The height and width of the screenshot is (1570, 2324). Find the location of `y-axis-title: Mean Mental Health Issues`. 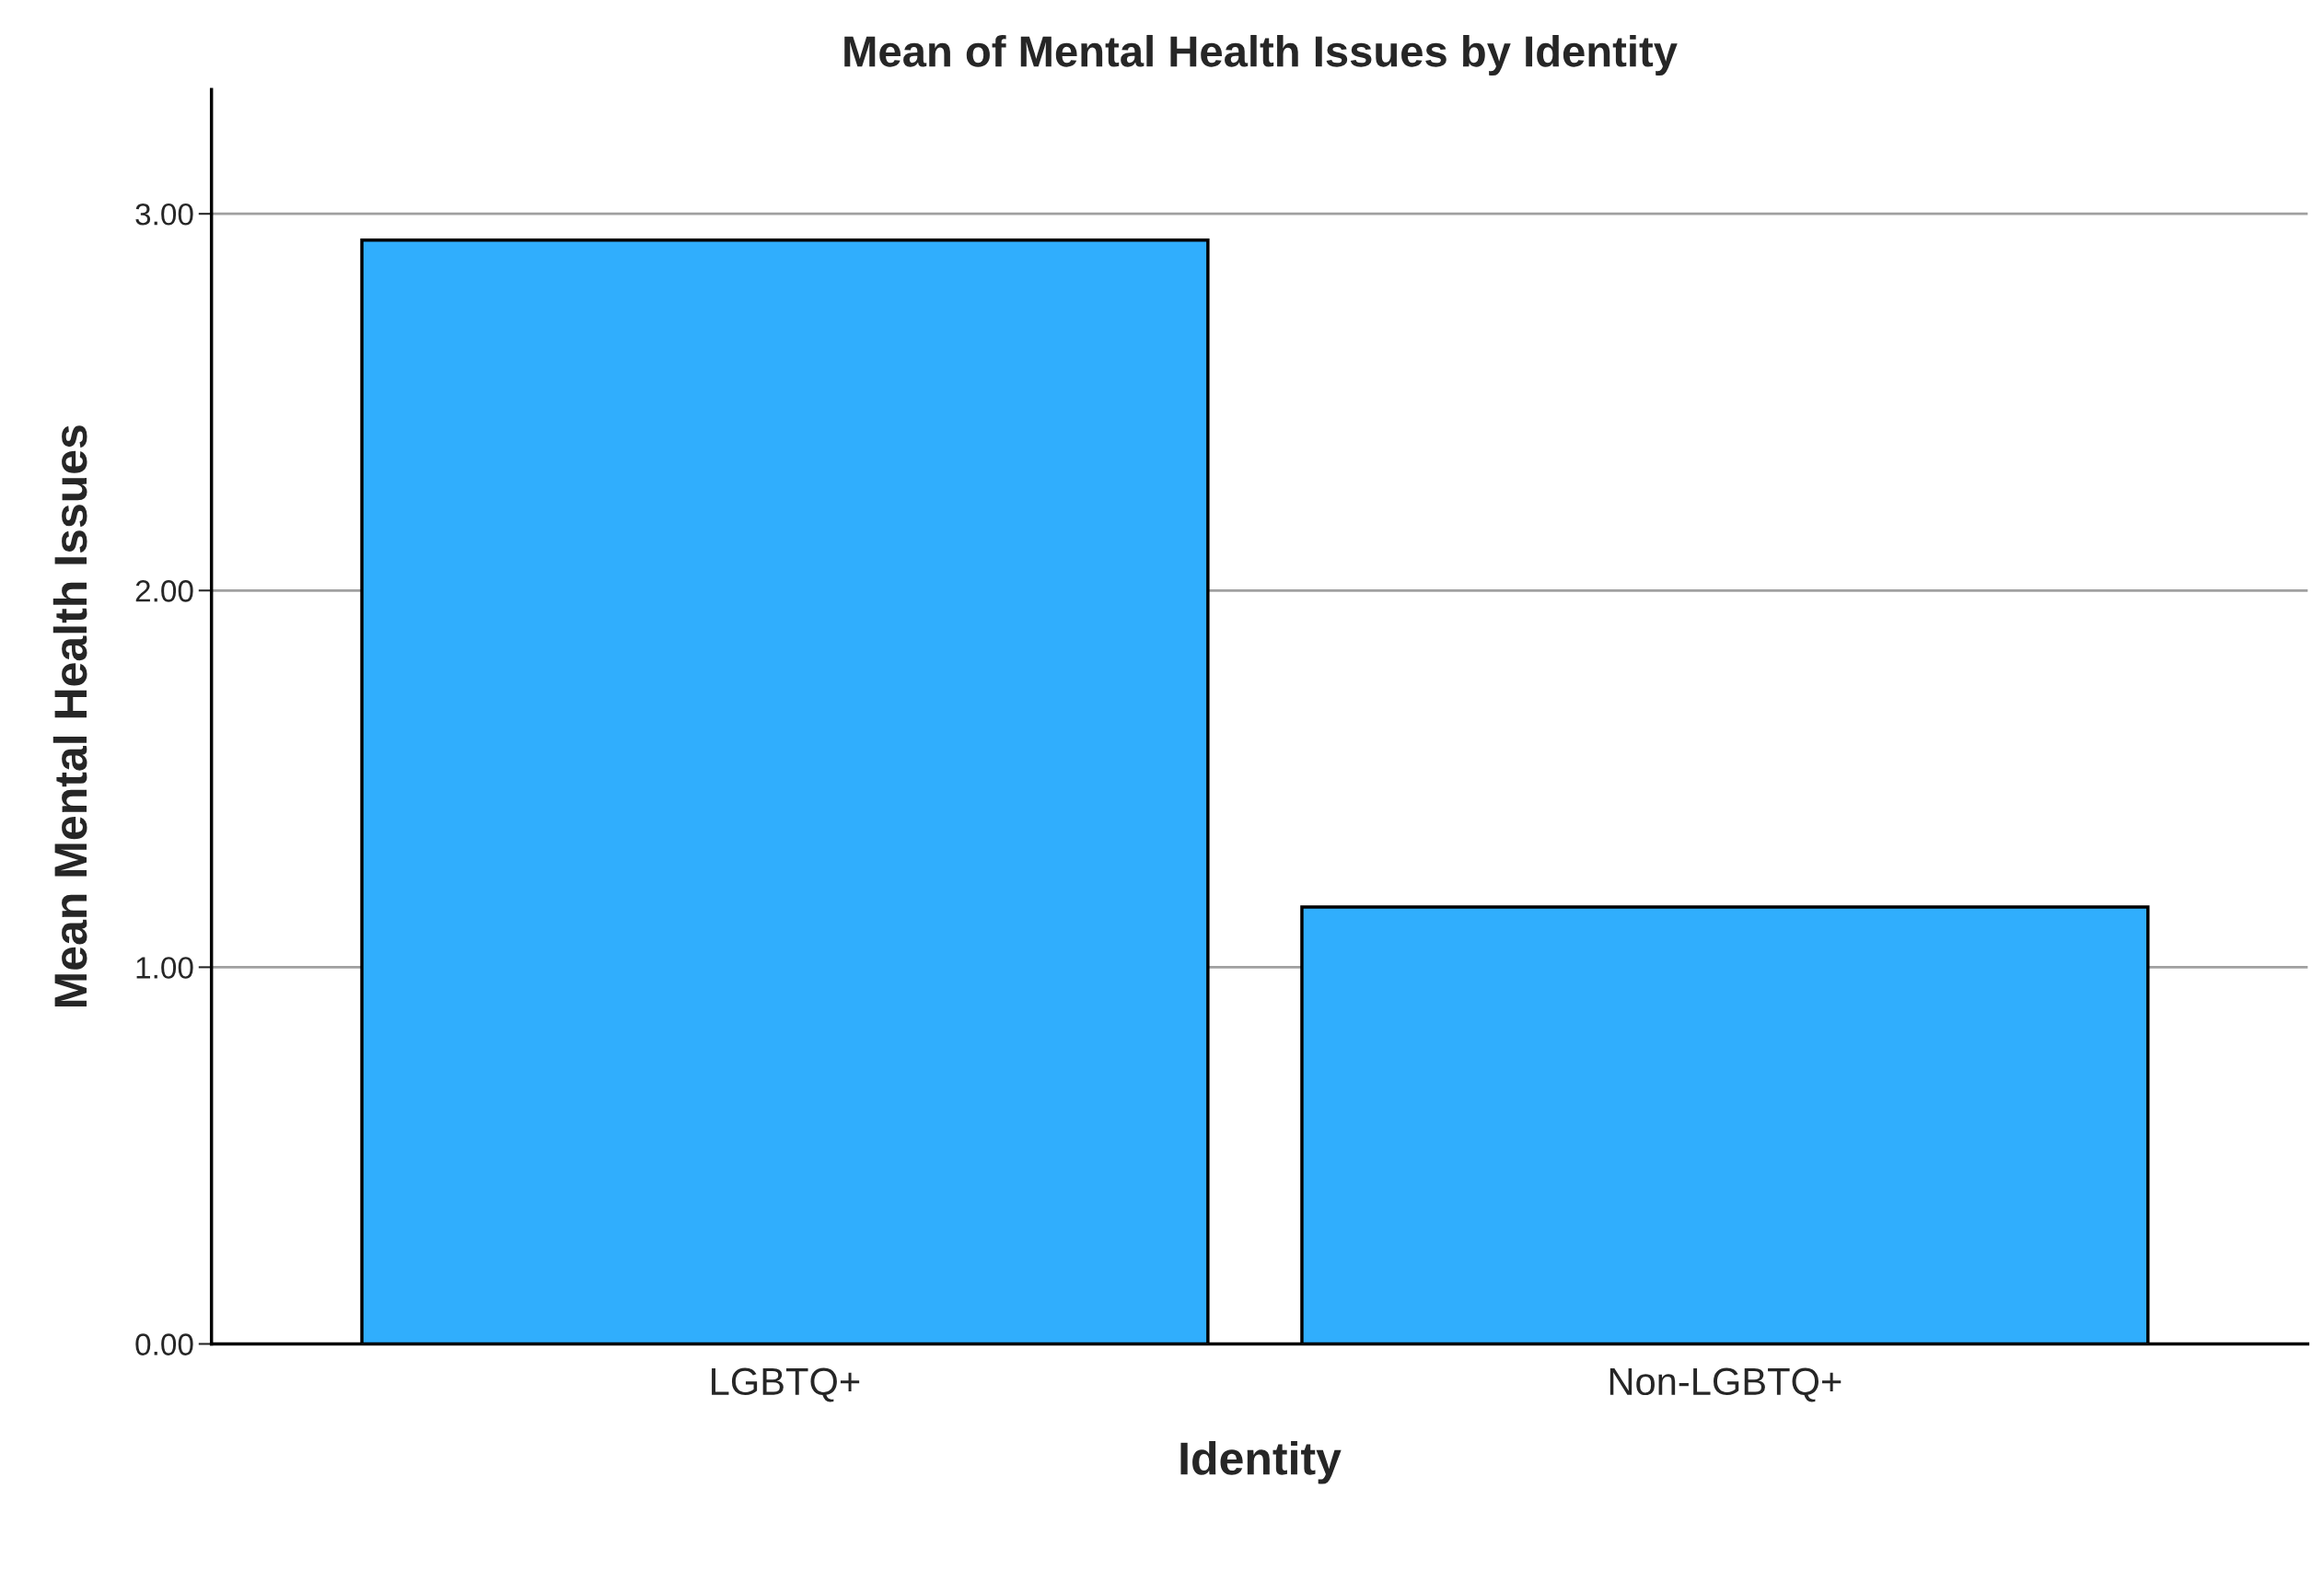

y-axis-title: Mean Mental Health Issues is located at coordinates (69, 716).